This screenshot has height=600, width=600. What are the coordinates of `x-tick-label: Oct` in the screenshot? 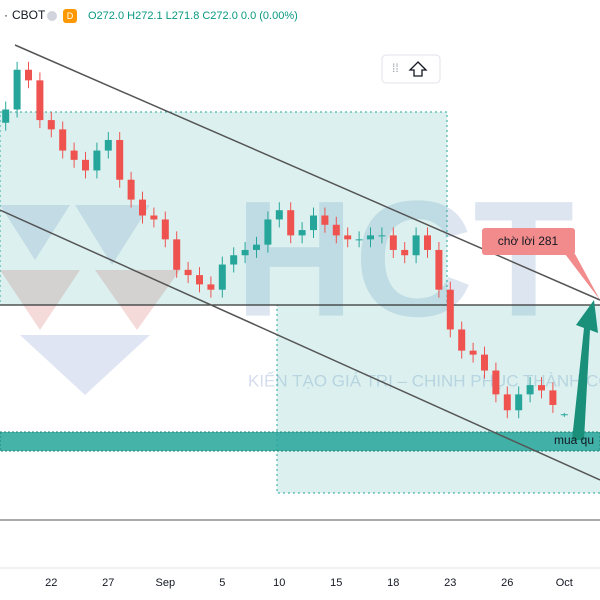 It's located at (564, 583).